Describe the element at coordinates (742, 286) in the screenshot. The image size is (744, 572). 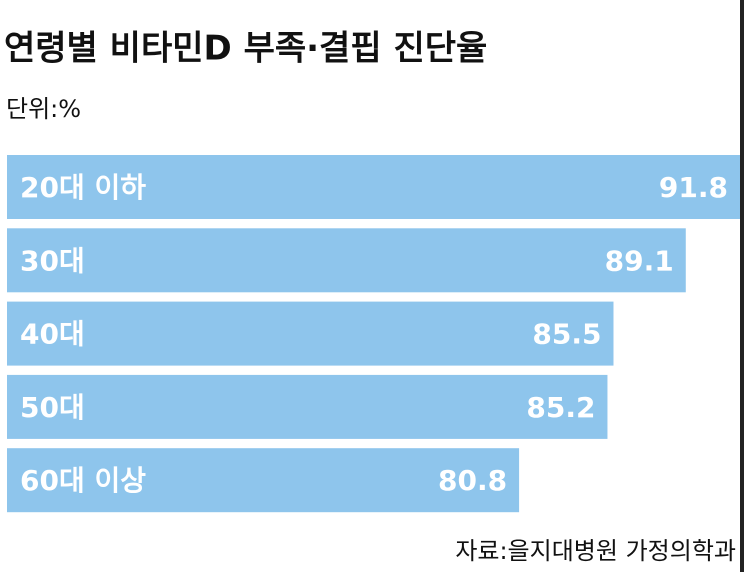
I see `frame-edge` at that location.